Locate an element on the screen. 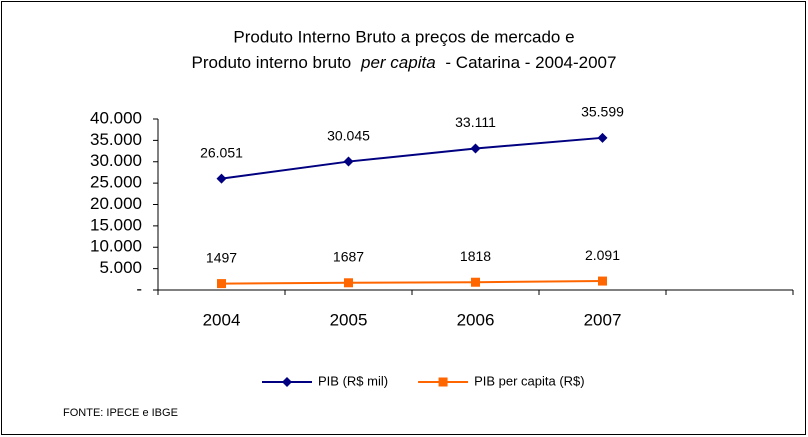  y-tick-label: 40.000 is located at coordinates (116, 117).